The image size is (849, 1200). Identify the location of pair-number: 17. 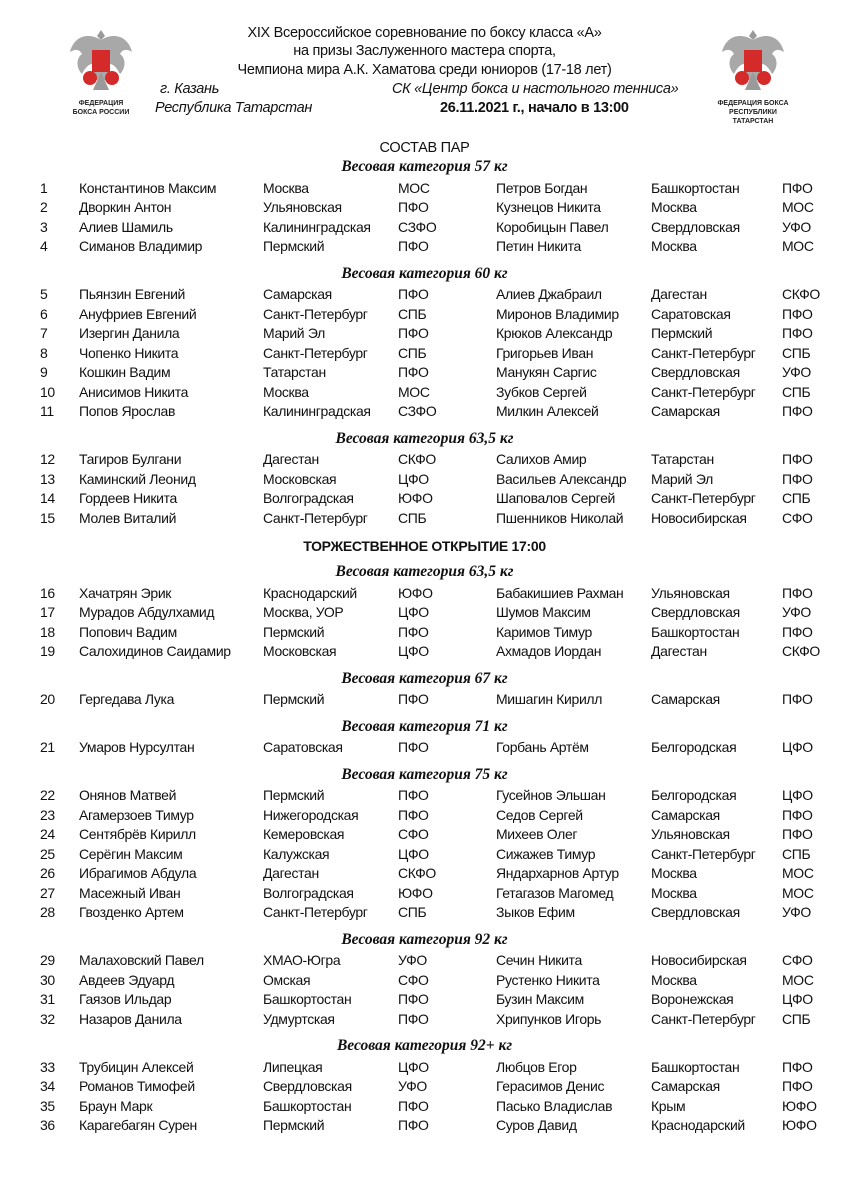
(47, 612).